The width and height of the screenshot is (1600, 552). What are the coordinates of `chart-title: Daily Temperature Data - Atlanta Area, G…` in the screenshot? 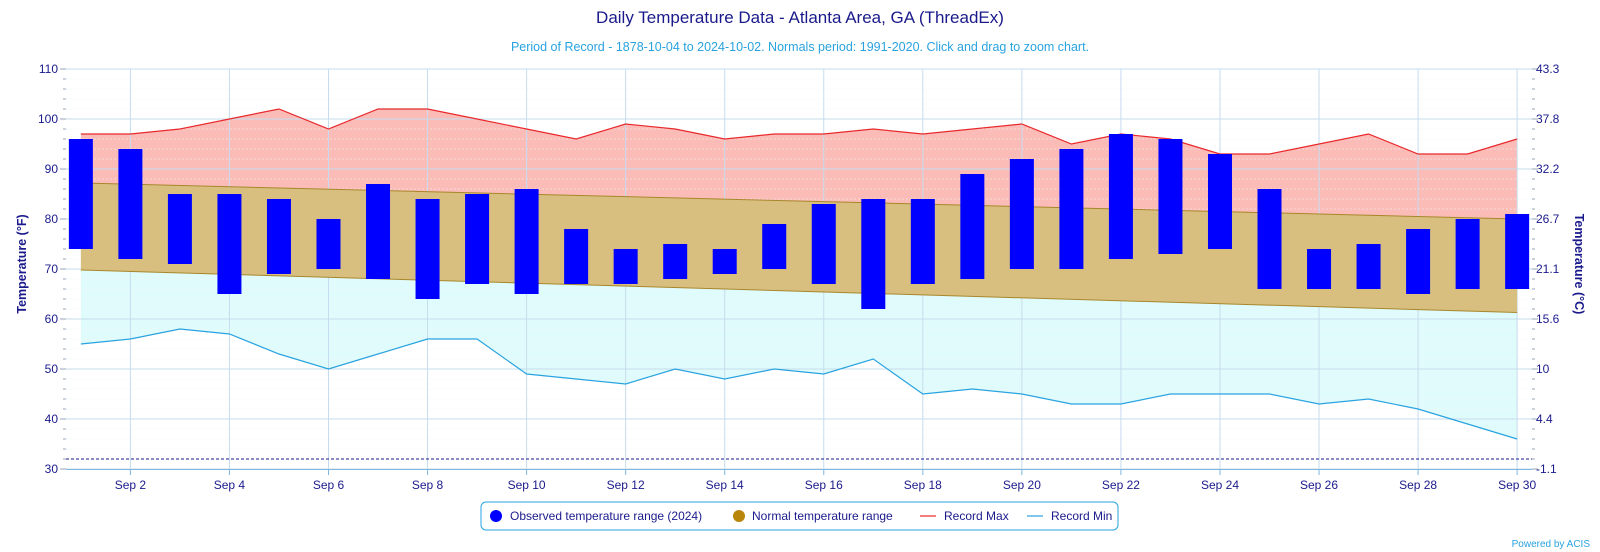 It's located at (800, 17).